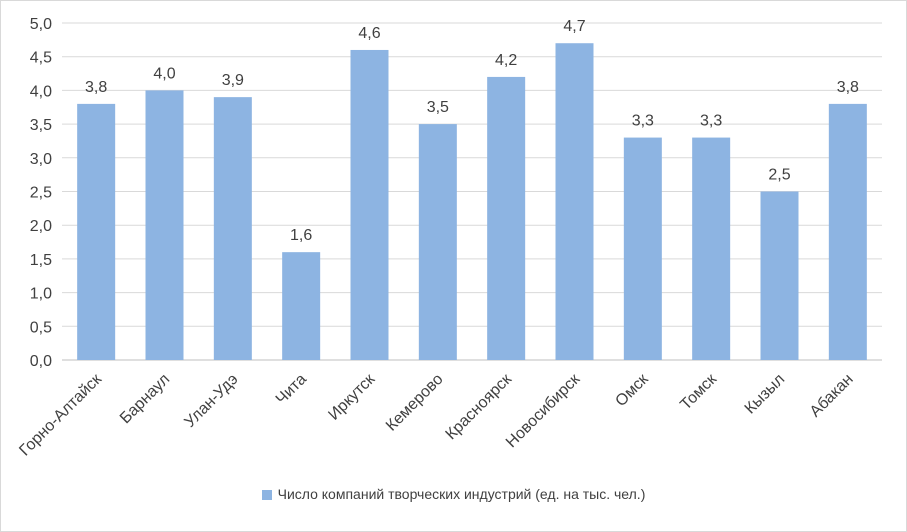  Describe the element at coordinates (543, 410) in the screenshot. I see `x-tick-label: Новосибирск` at that location.